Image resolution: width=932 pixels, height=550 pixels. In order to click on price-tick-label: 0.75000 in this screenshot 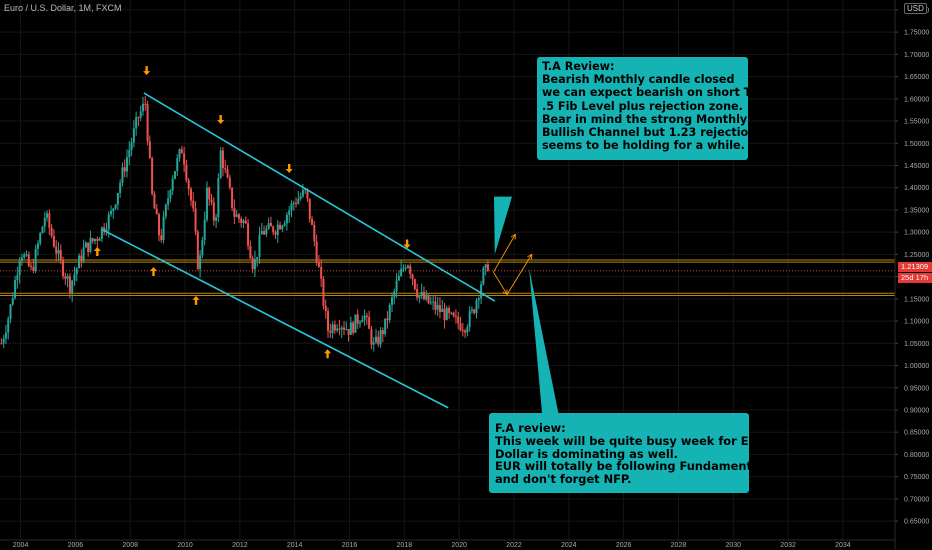, I will do `click(916, 477)`.